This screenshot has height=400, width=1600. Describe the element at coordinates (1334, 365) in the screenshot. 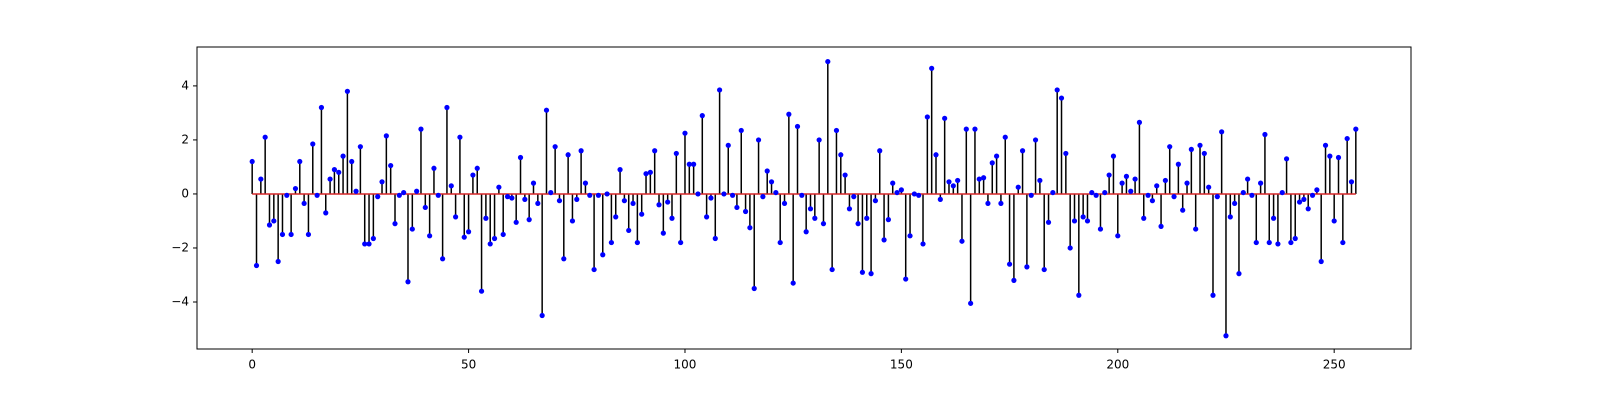

I see `x-tick-label: 250` at that location.